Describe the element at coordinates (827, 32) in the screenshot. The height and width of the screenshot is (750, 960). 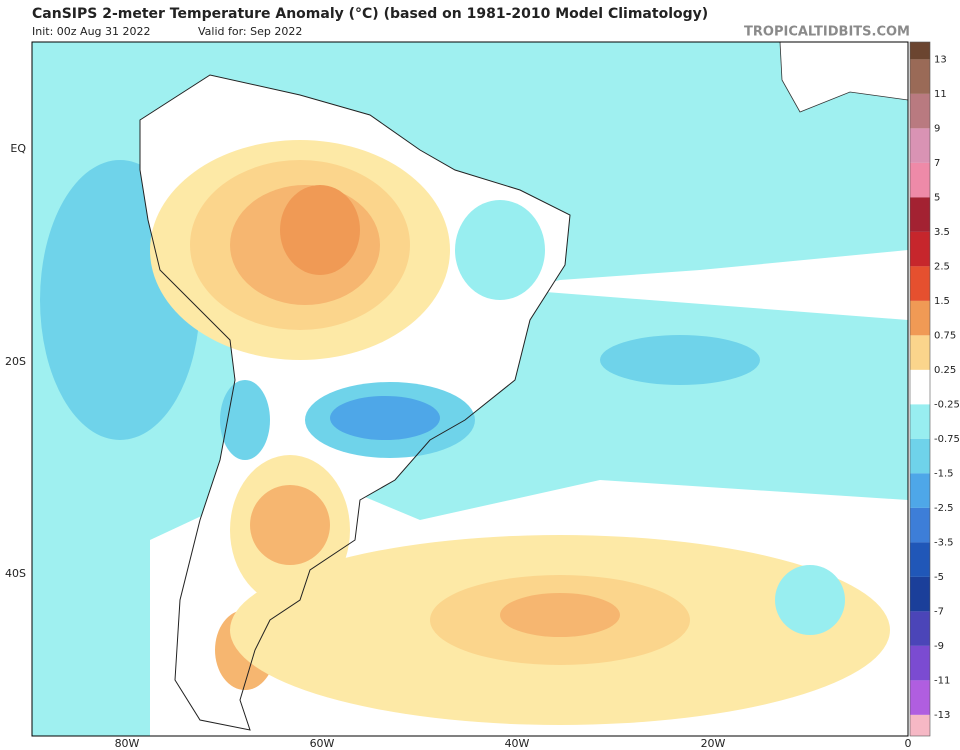
I see `watermark: TROPICALTIDBITS.COM` at that location.